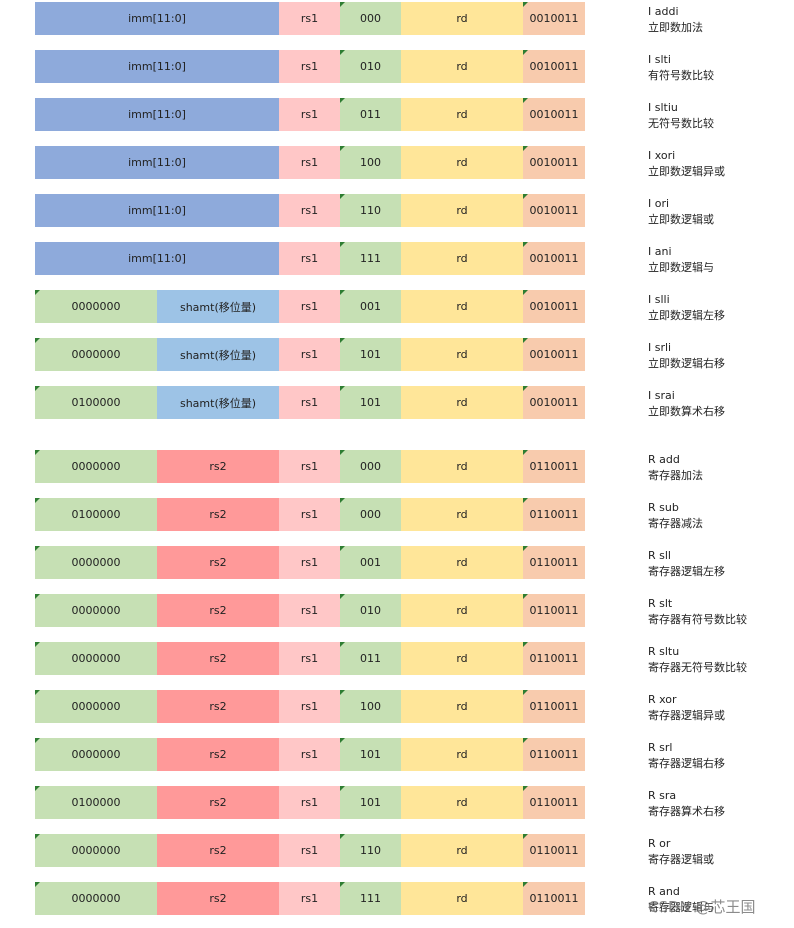 This screenshot has height=928, width=794. Describe the element at coordinates (660, 603) in the screenshot. I see `instruction-mnemonic: R slt` at that location.